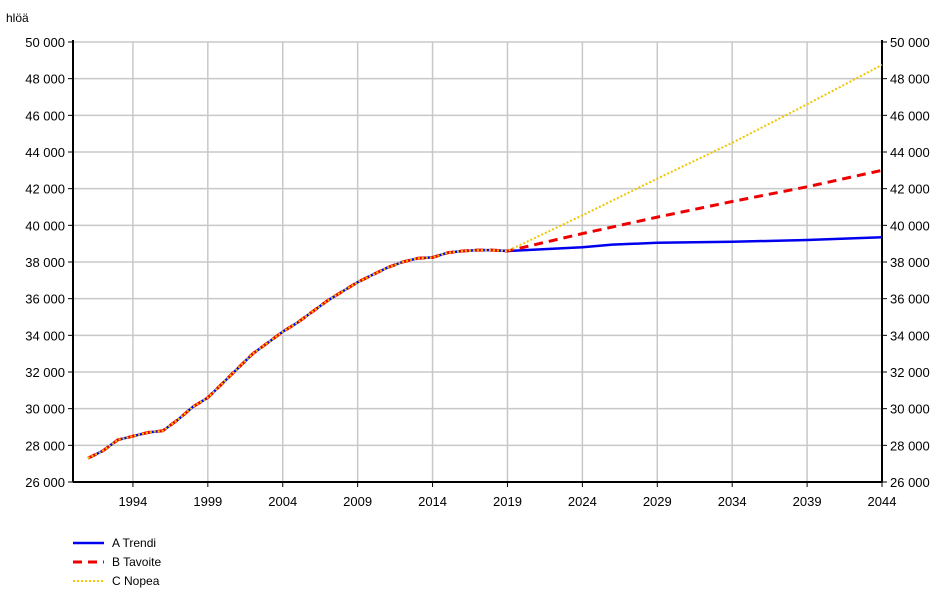  What do you see at coordinates (910, 79) in the screenshot?
I see `y-tick-label-right: 48 000` at bounding box center [910, 79].